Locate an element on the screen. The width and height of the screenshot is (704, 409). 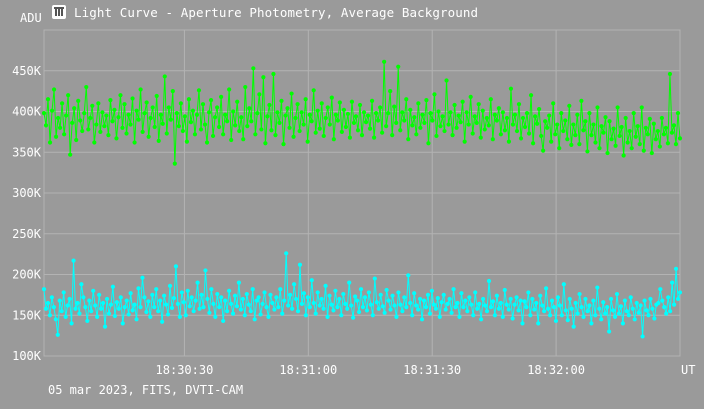
telescope-app-icon is located at coordinates (59, 12).